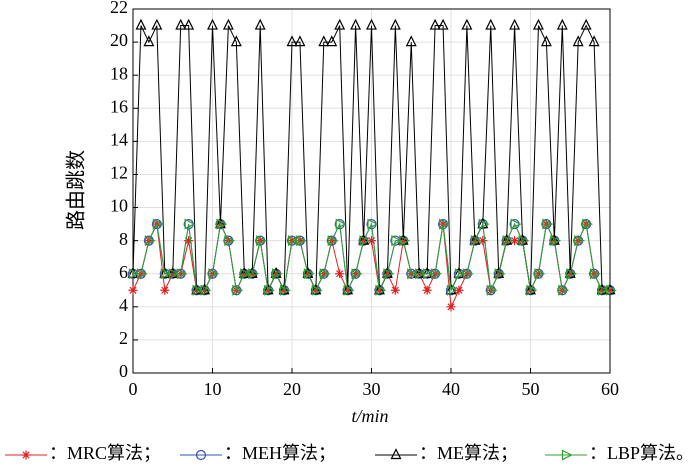  I want to click on x-tick-label: 40, so click(451, 389).